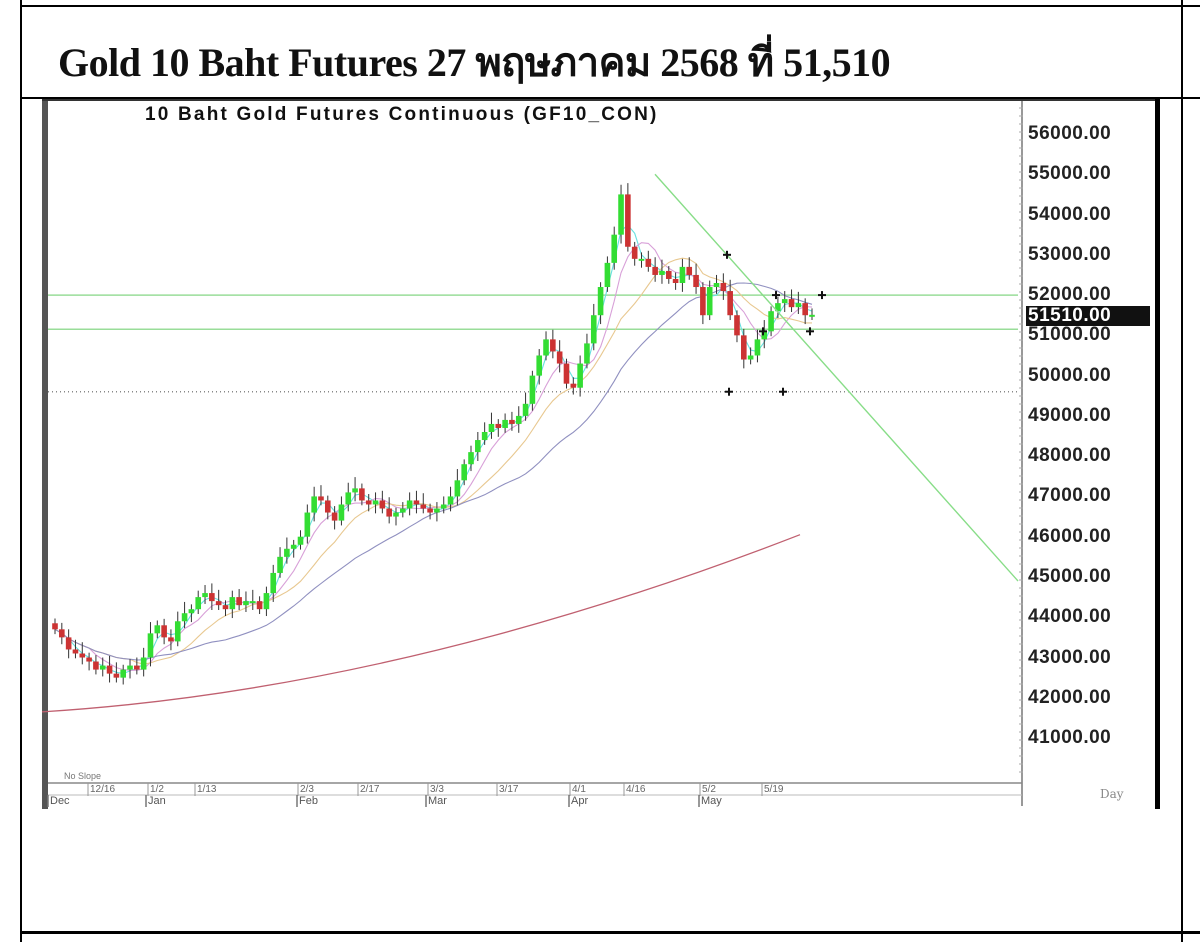  I want to click on chart-top-border, so click(601, 100).